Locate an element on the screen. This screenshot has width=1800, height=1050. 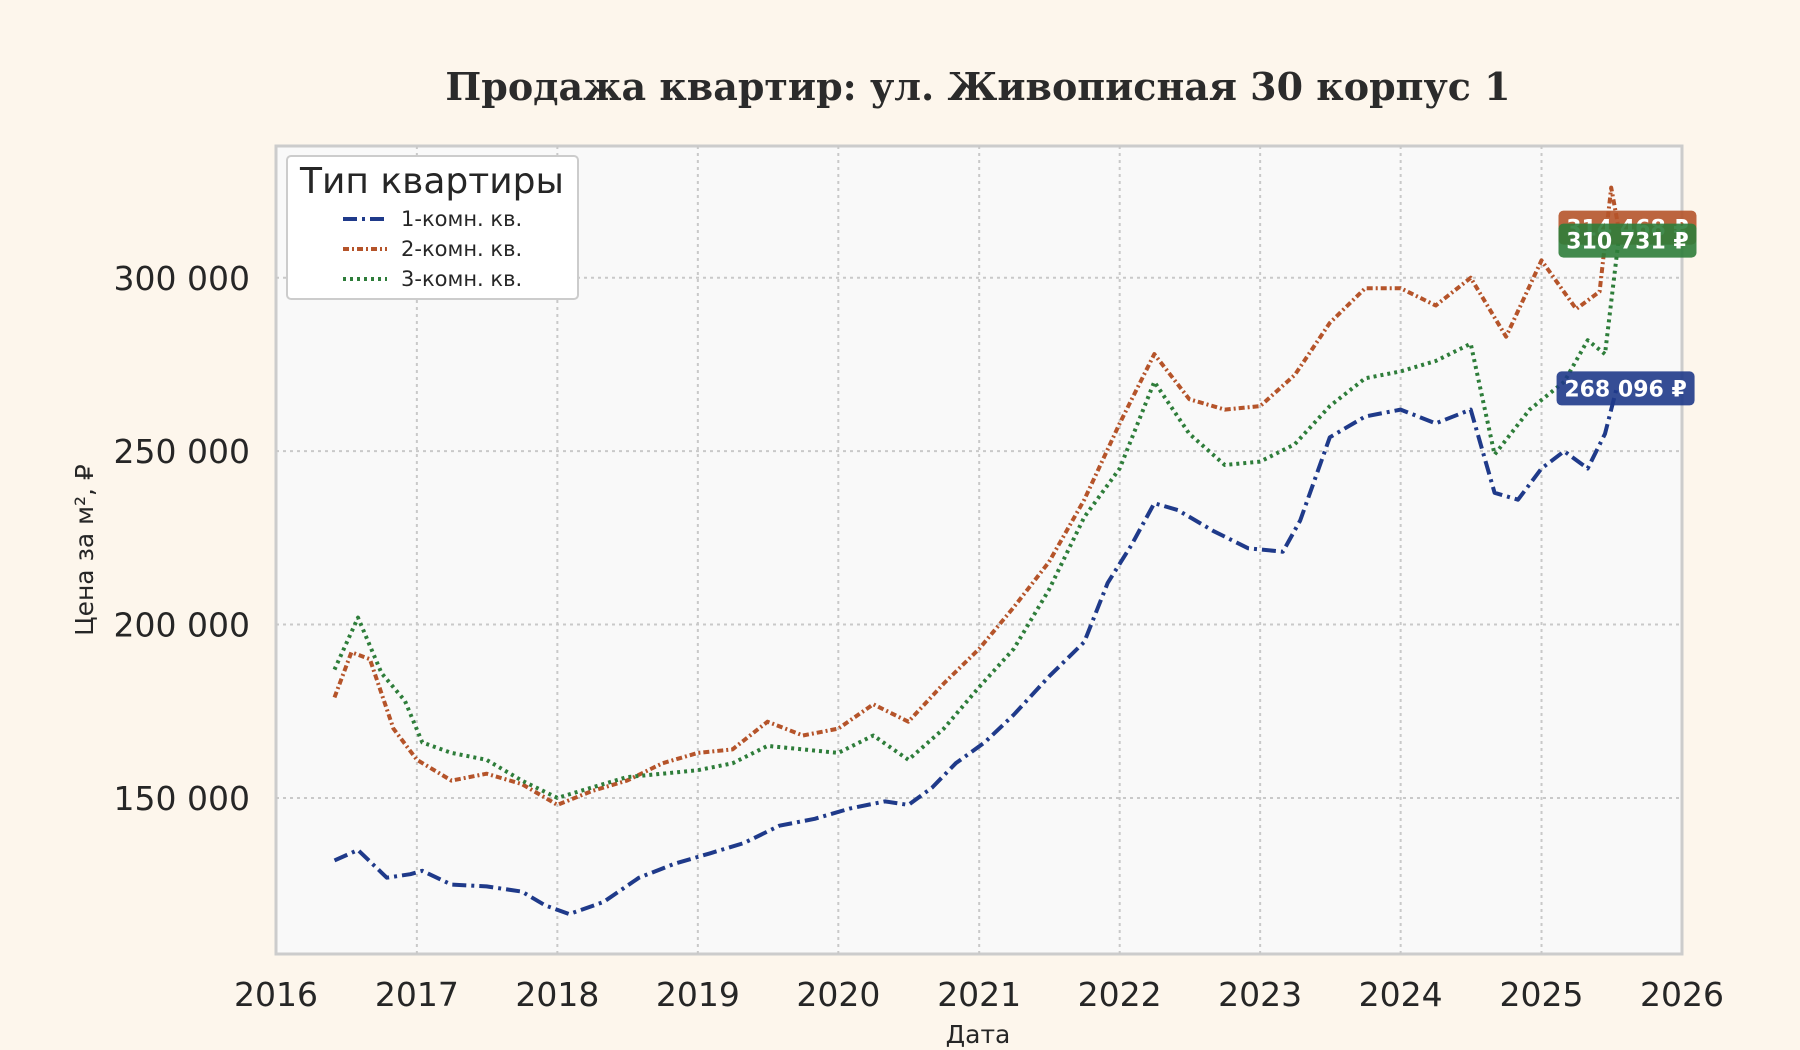
end-label-text: 310 731 ₽ is located at coordinates (1627, 242).